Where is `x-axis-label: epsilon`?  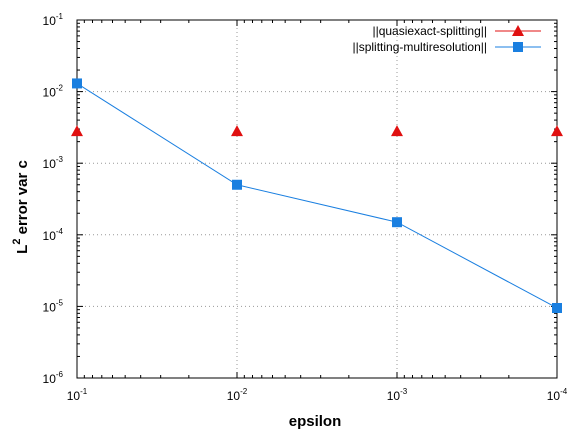
x-axis-label: epsilon is located at coordinates (315, 421).